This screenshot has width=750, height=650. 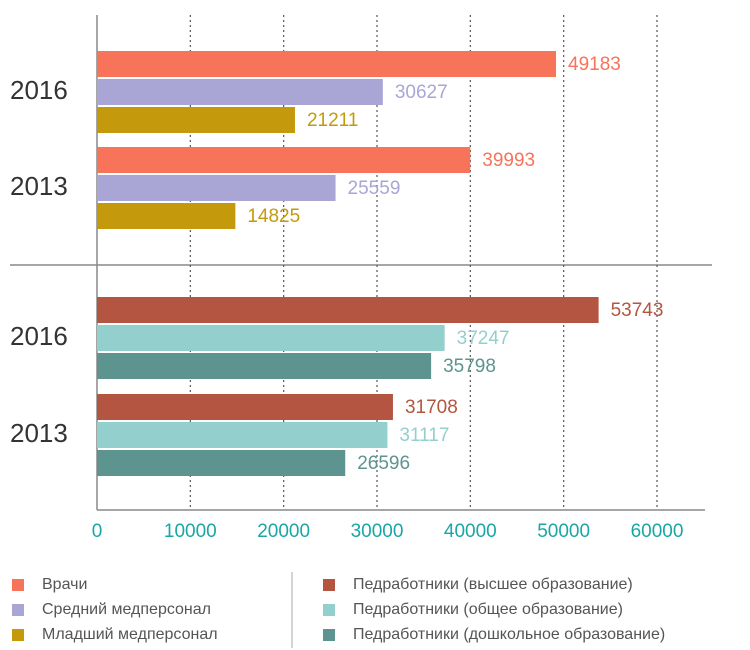 What do you see at coordinates (283, 531) in the screenshot?
I see `x-tick-label: 20000` at bounding box center [283, 531].